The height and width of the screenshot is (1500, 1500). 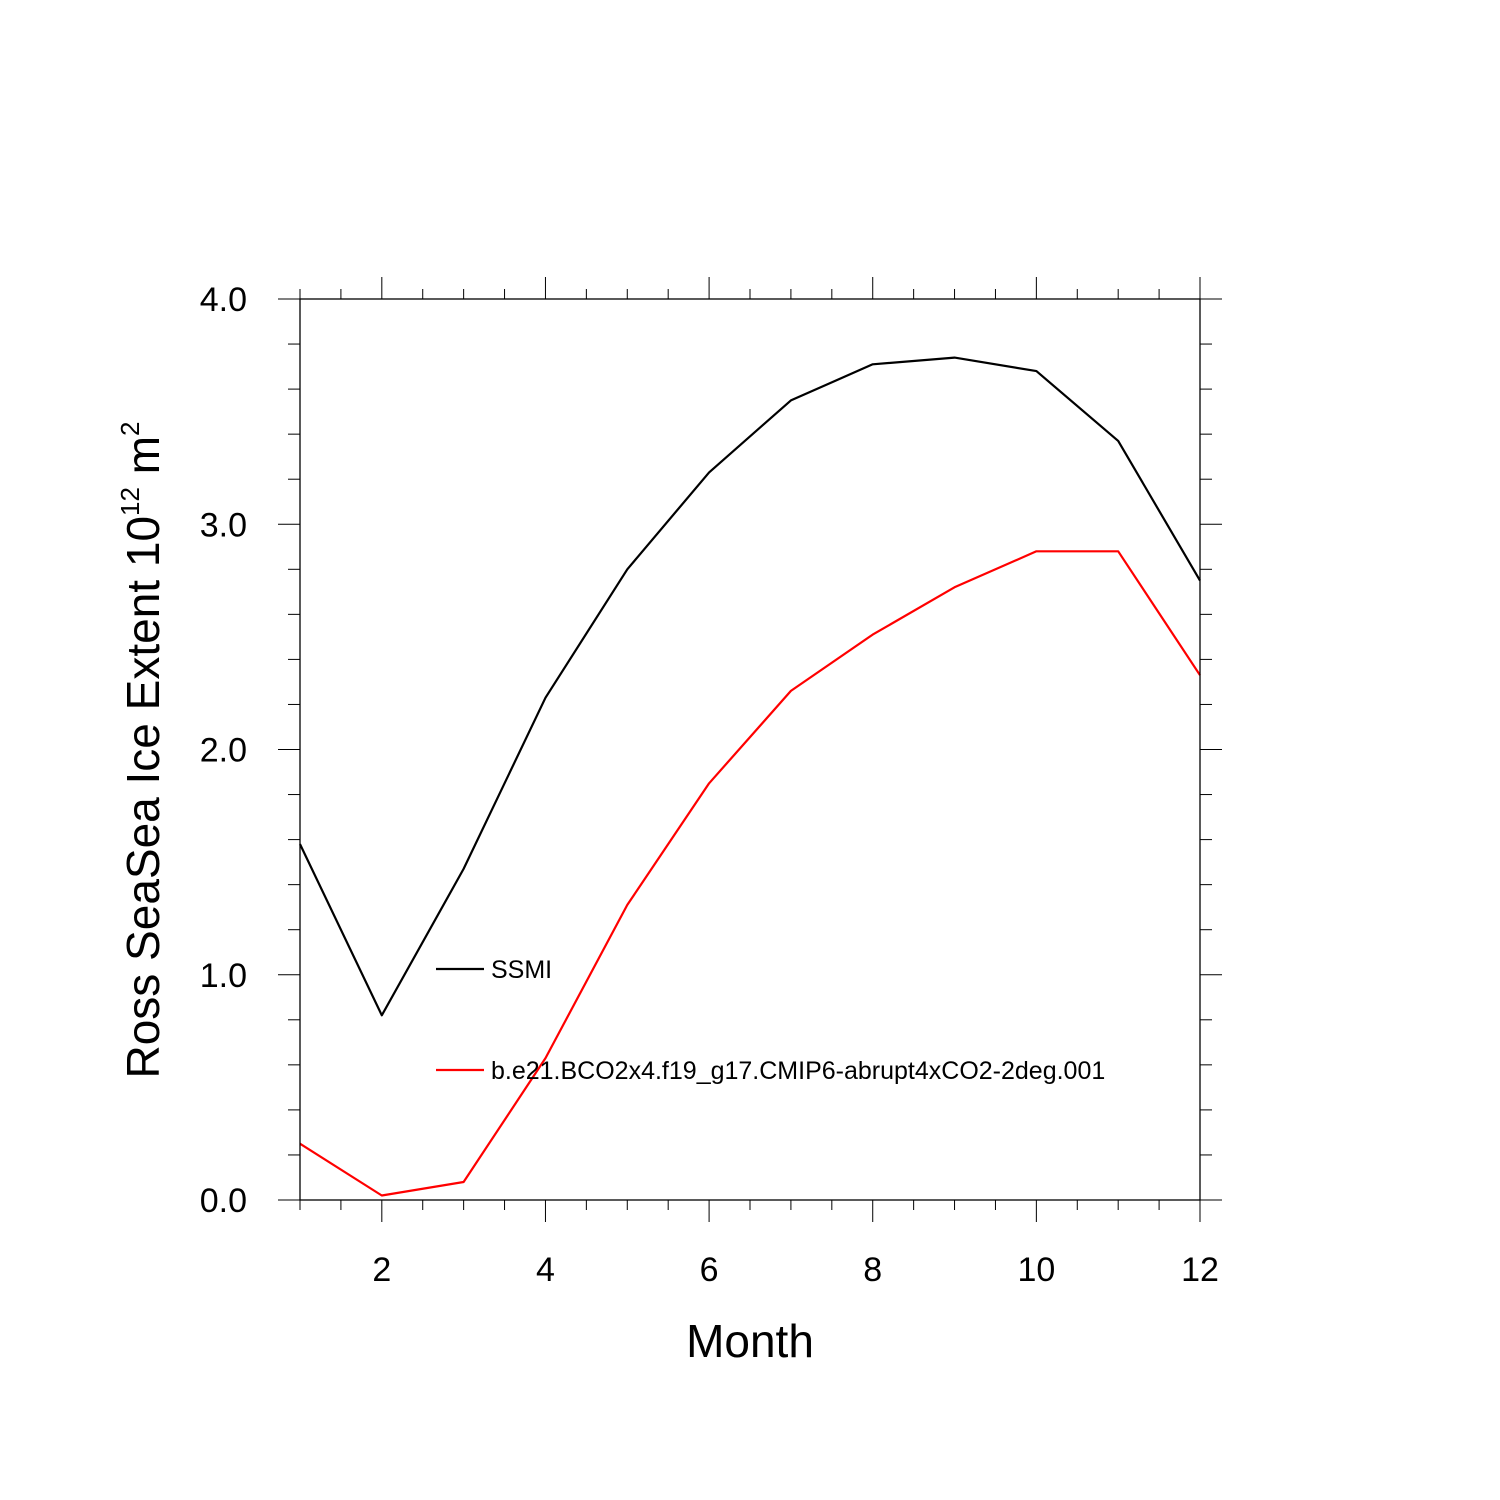 What do you see at coordinates (223, 525) in the screenshot?
I see `y-tick-label: 3.0` at bounding box center [223, 525].